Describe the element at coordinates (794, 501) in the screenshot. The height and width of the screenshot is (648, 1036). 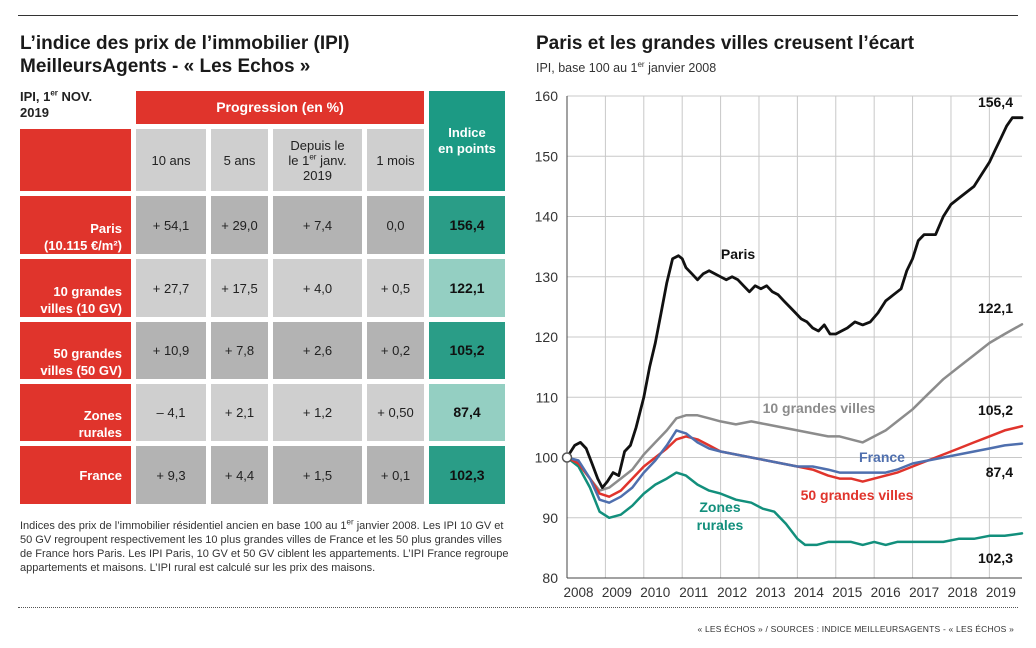
I see `series-line-zones-rurales` at that location.